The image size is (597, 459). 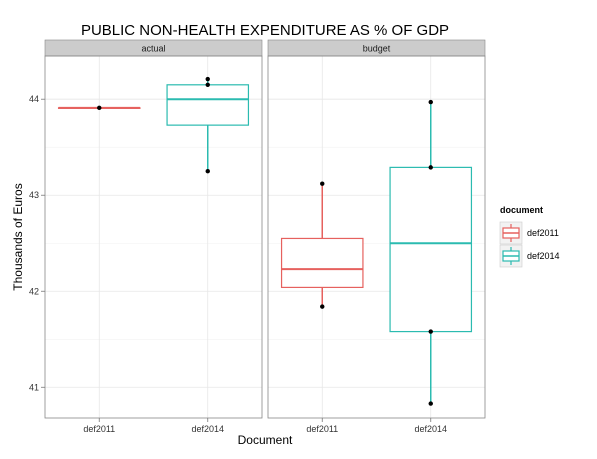 I want to click on x-axis-title: Document, so click(x=265, y=440).